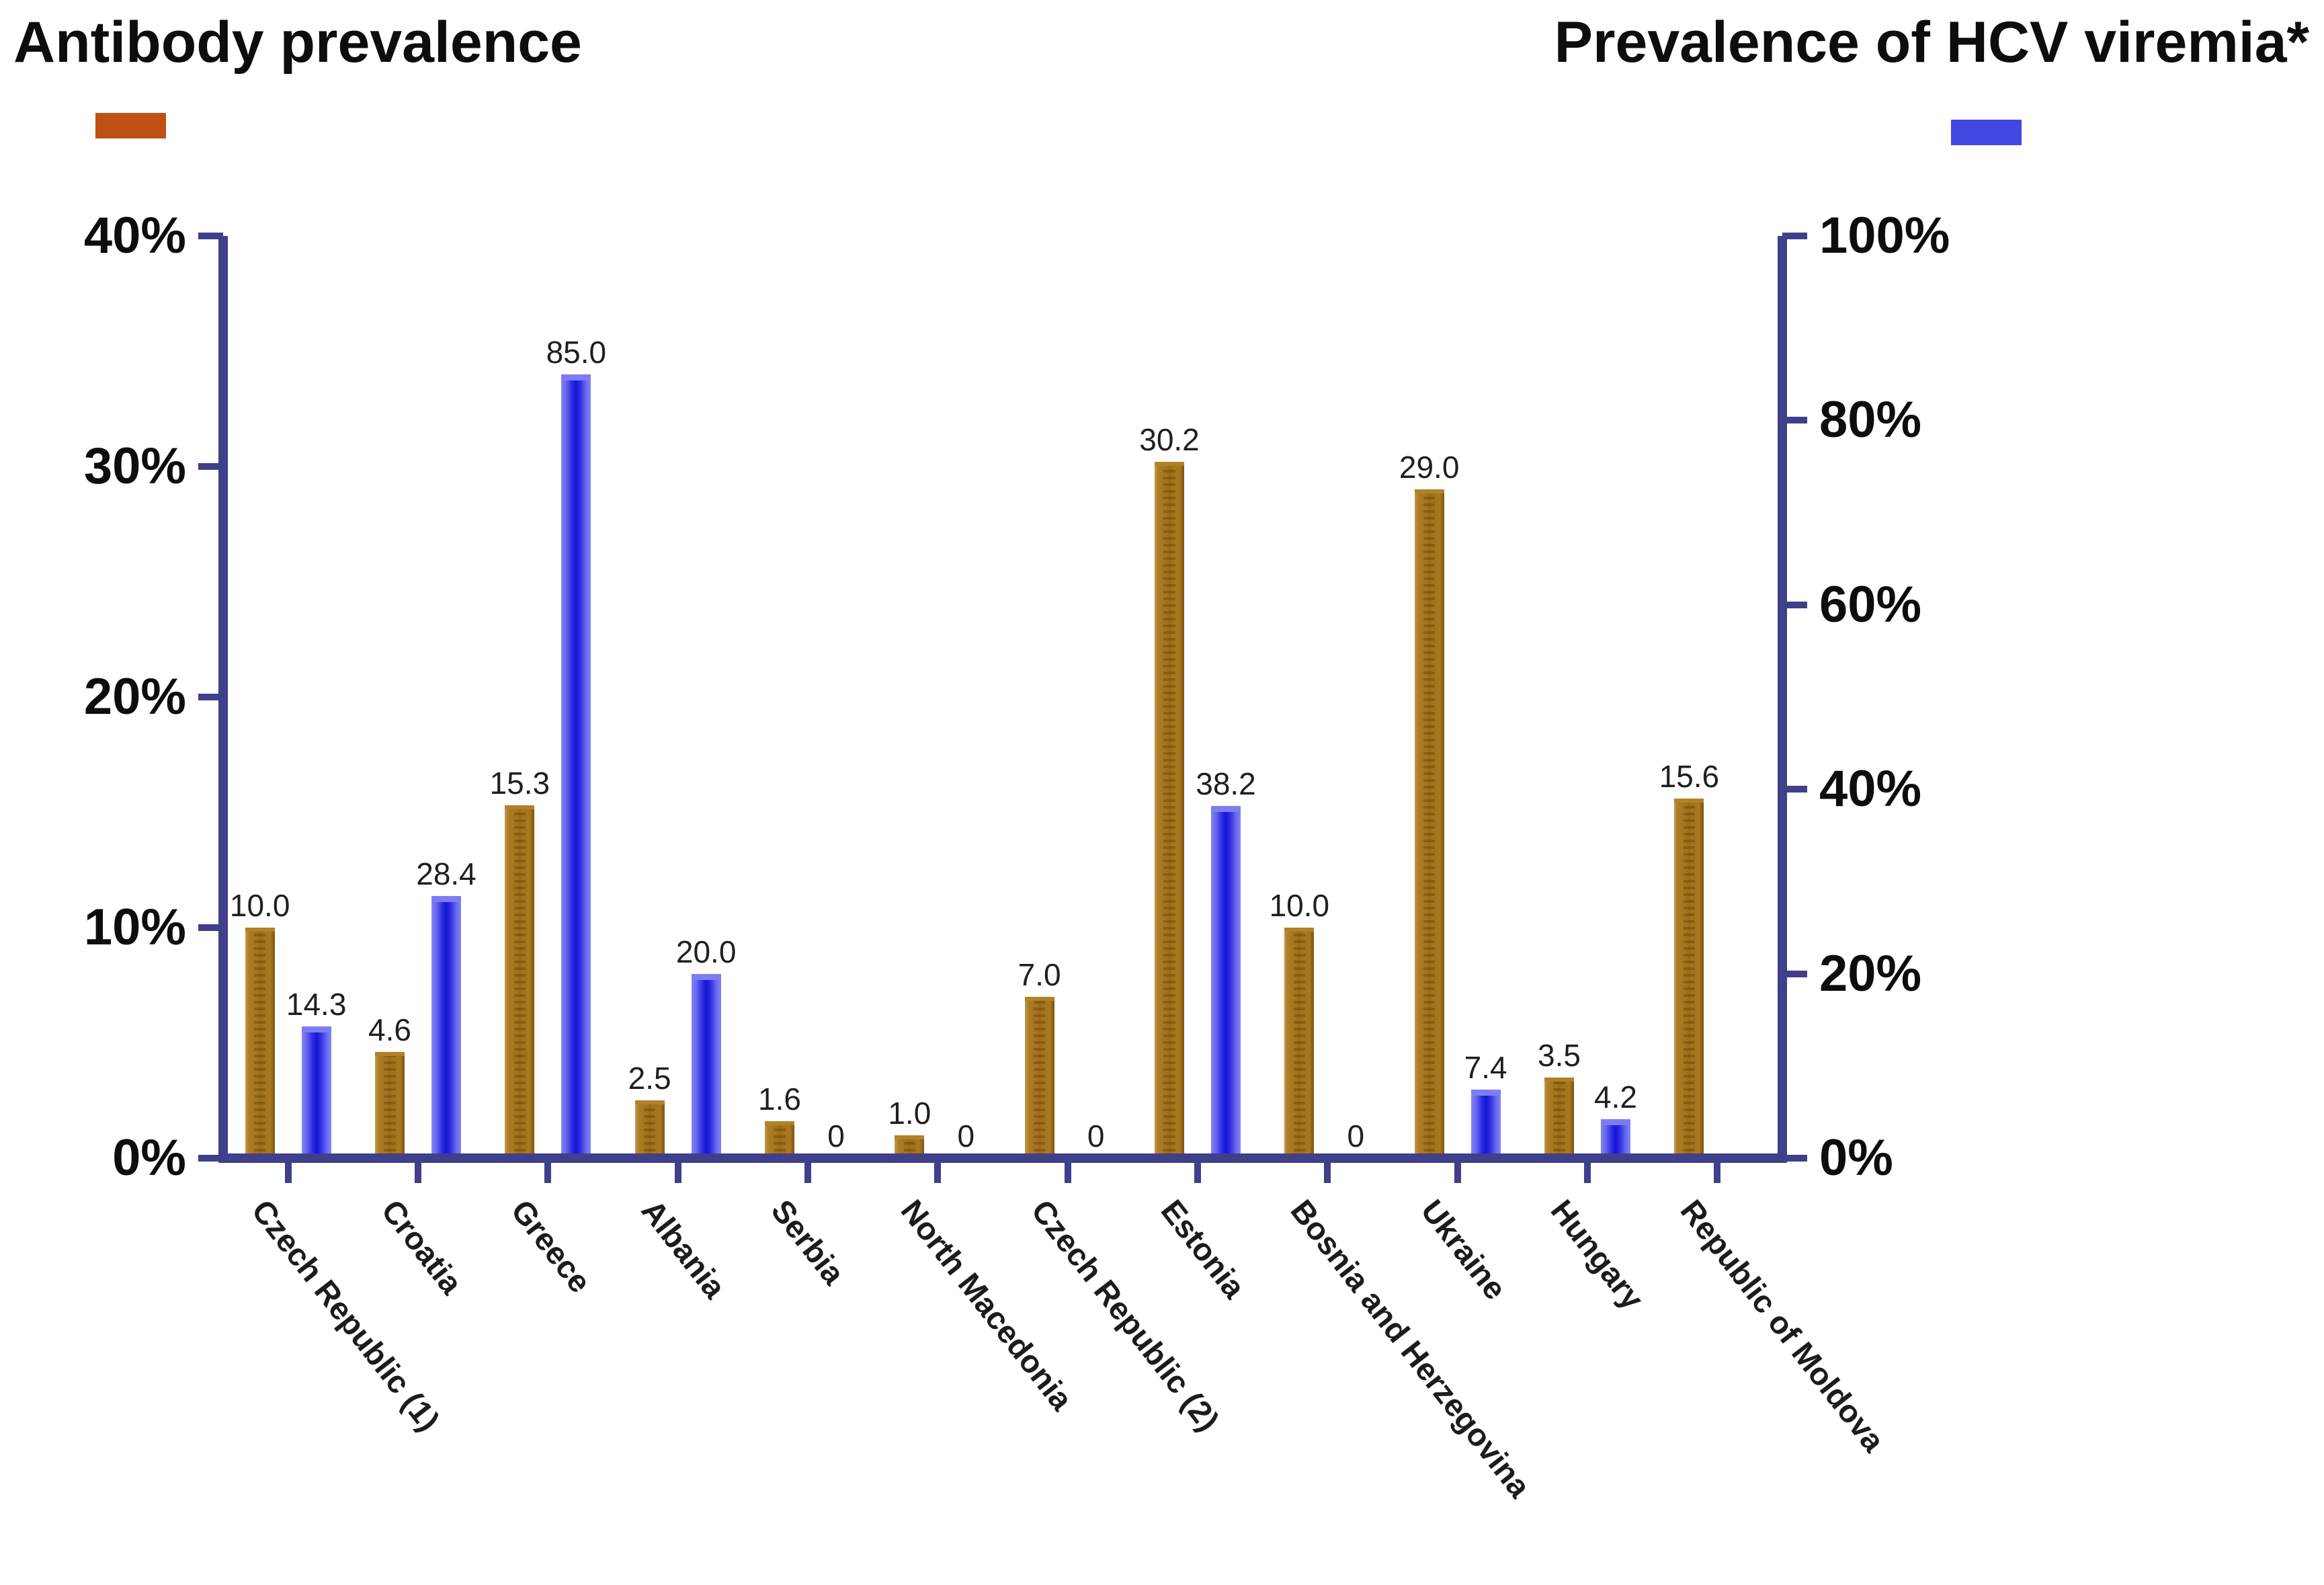 Image resolution: width=2324 pixels, height=1585 pixels. I want to click on bar-value-label: 15.6, so click(1689, 776).